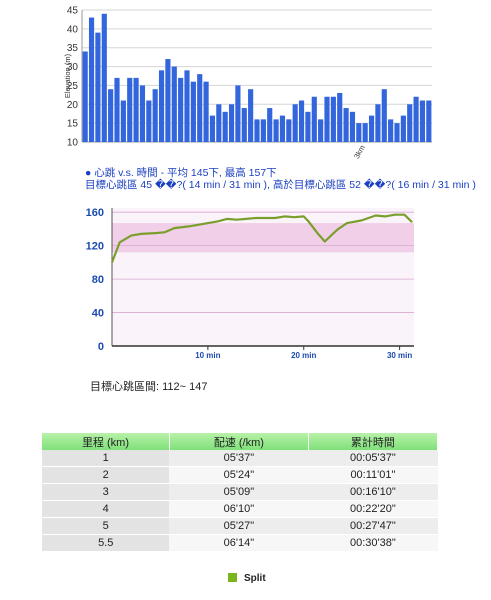 The image size is (491, 600). Describe the element at coordinates (399, 355) in the screenshot. I see `hr-x-tick-label: 30 min` at that location.